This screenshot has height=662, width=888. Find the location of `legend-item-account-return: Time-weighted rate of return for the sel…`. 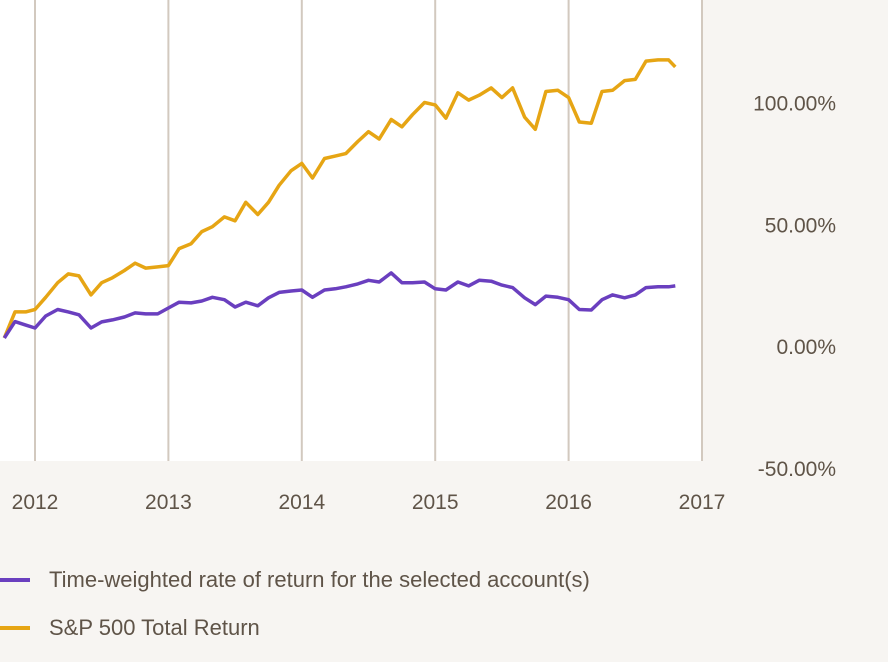

legend-item-account-return: Time-weighted rate of return for the sel… is located at coordinates (295, 580).